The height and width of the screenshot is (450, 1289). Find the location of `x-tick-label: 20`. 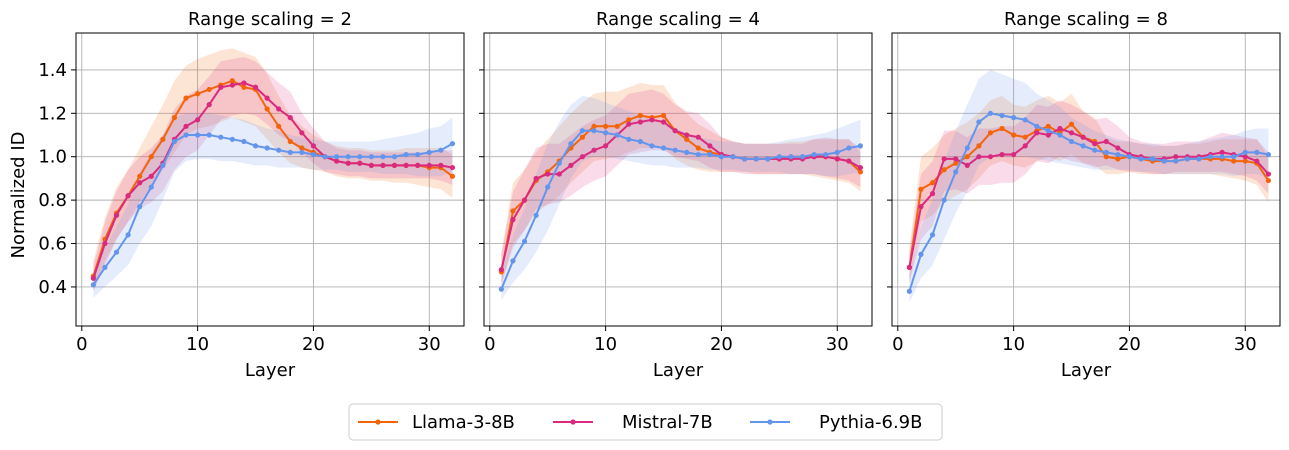

x-tick-label: 20 is located at coordinates (721, 344).